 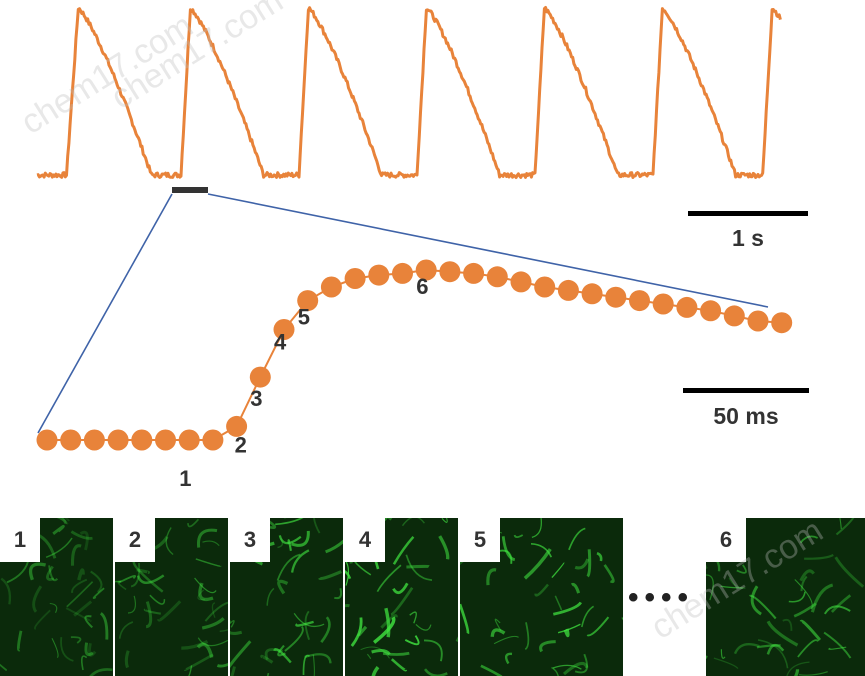 What do you see at coordinates (280, 342) in the screenshot?
I see `point-label-4: 4` at bounding box center [280, 342].